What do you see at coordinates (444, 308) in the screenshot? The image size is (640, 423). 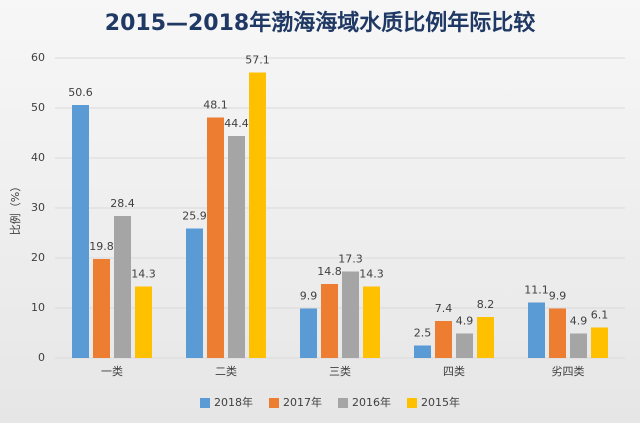 I see `value-label: 7.4` at bounding box center [444, 308].